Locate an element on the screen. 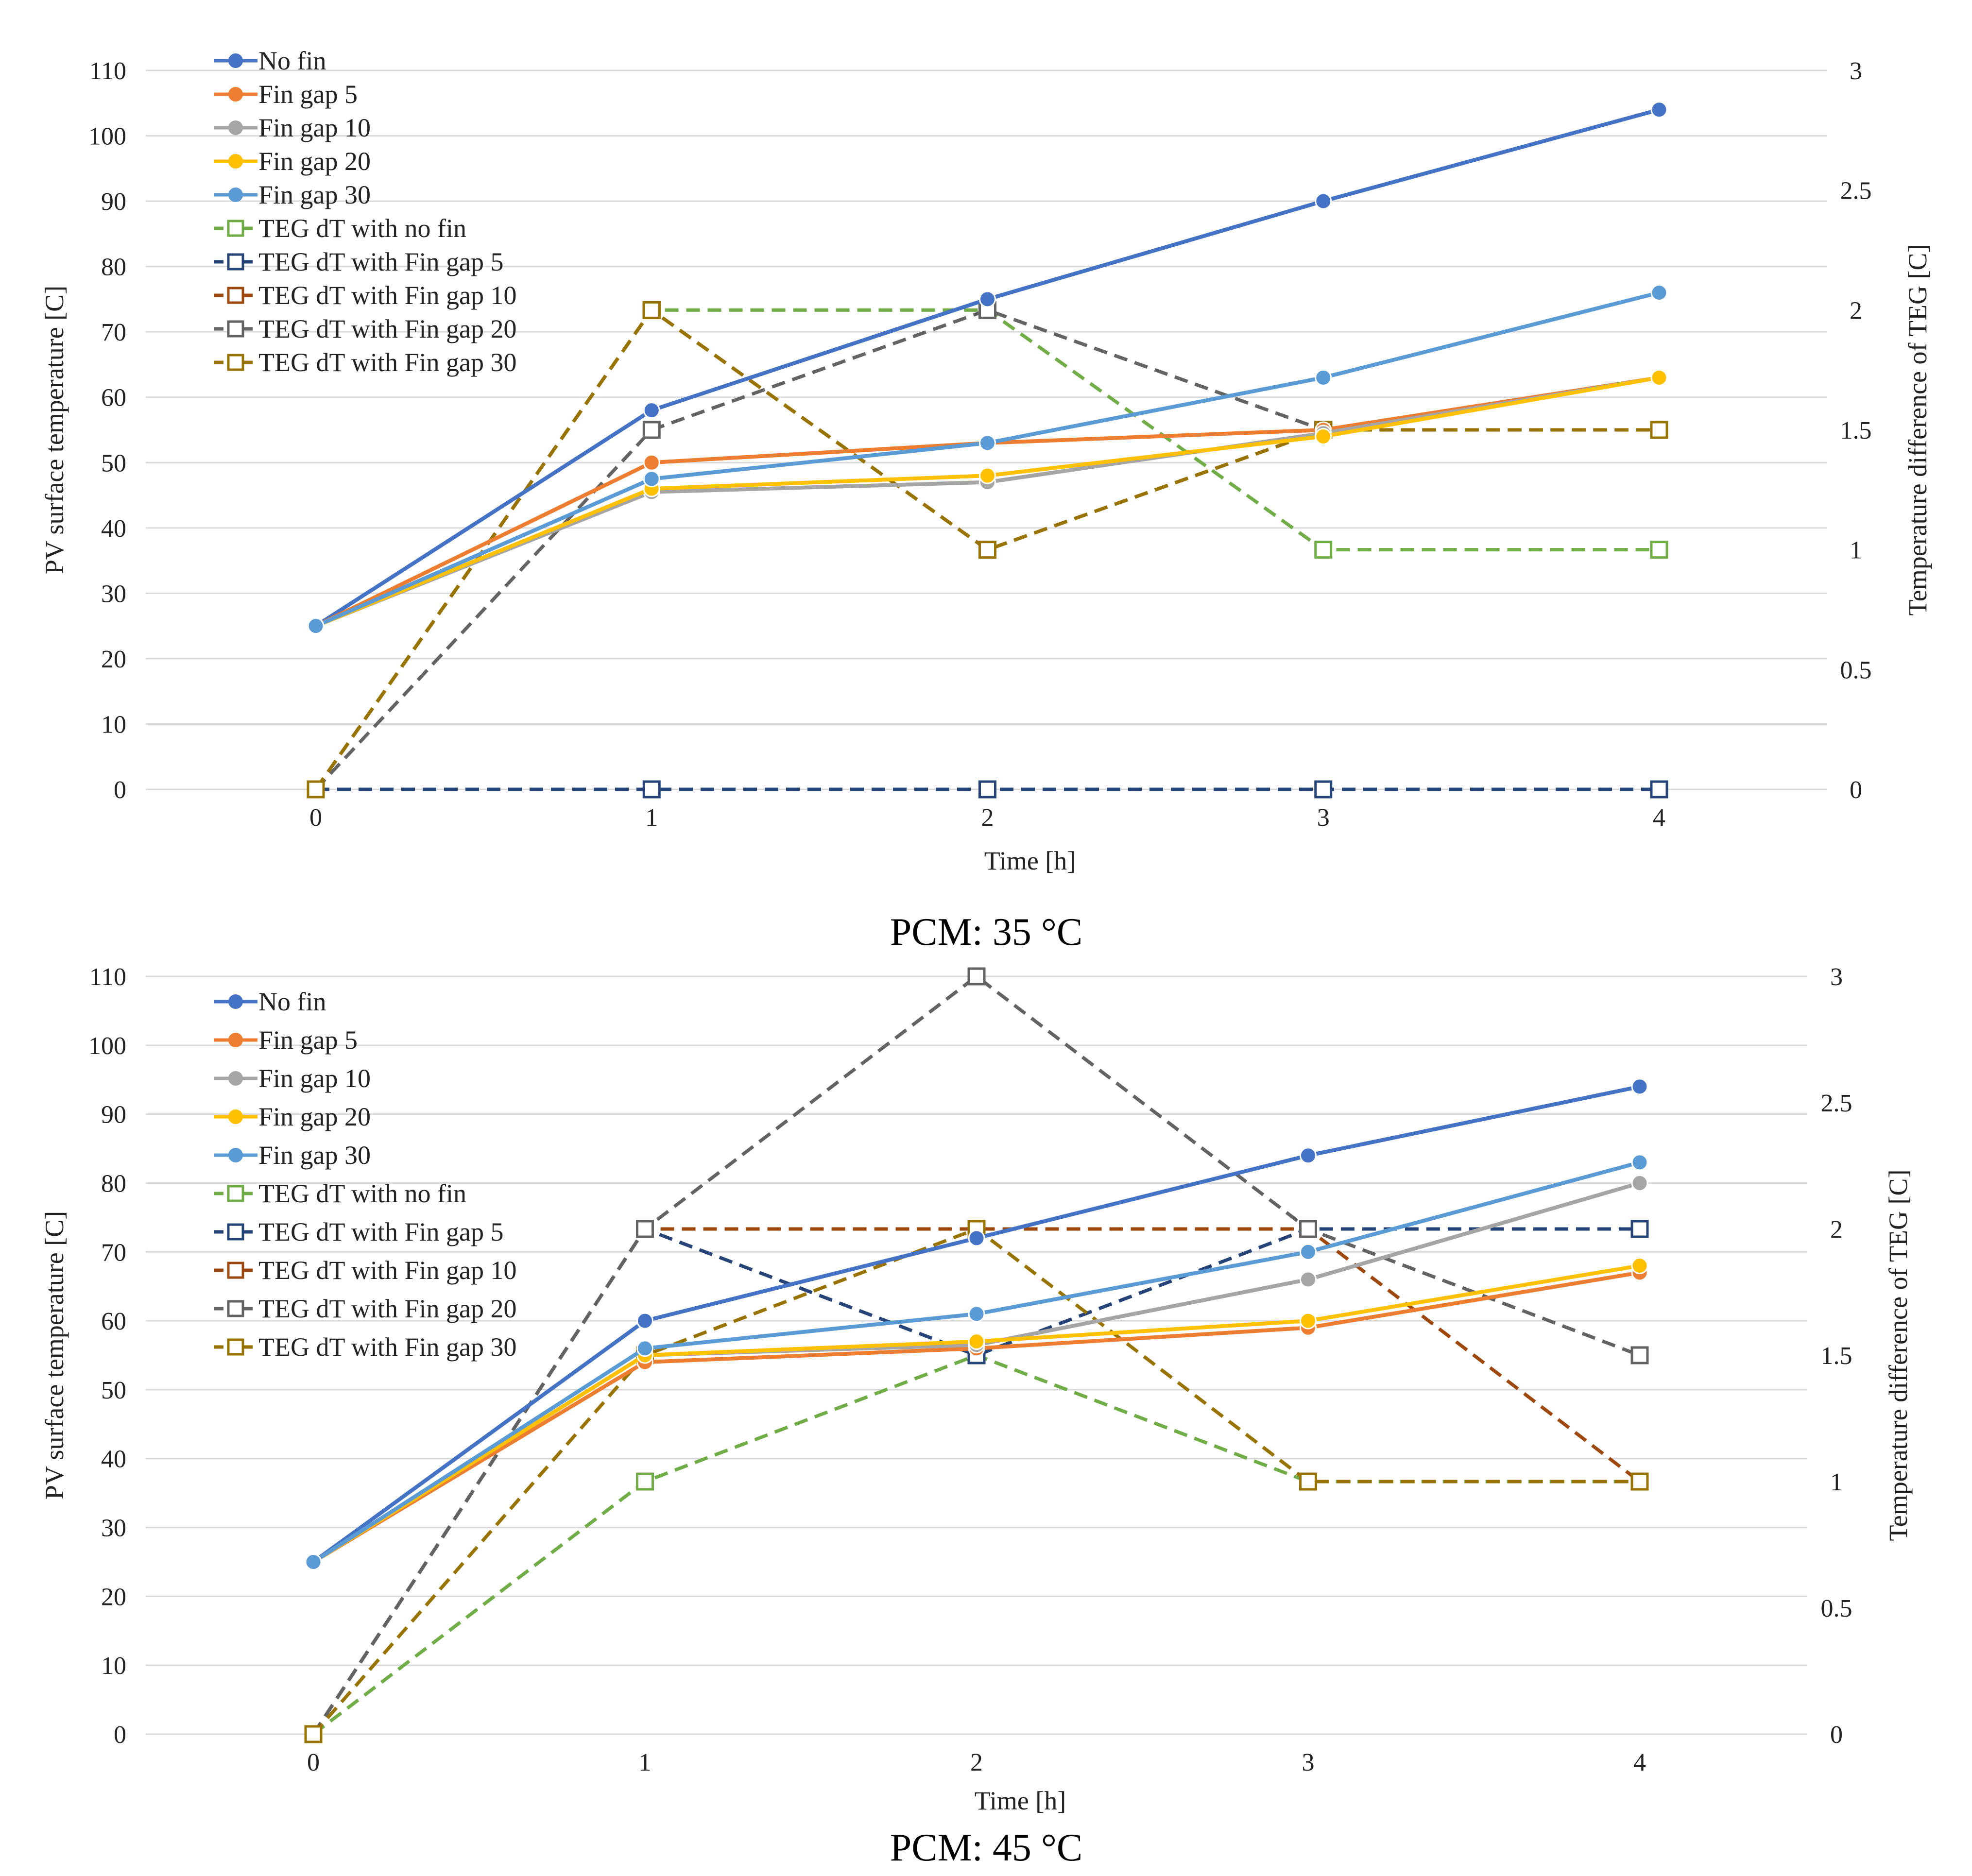 Image resolution: width=1972 pixels, height=1876 pixels. legend-item: TEG dT with Fin gap 30 is located at coordinates (365, 1347).